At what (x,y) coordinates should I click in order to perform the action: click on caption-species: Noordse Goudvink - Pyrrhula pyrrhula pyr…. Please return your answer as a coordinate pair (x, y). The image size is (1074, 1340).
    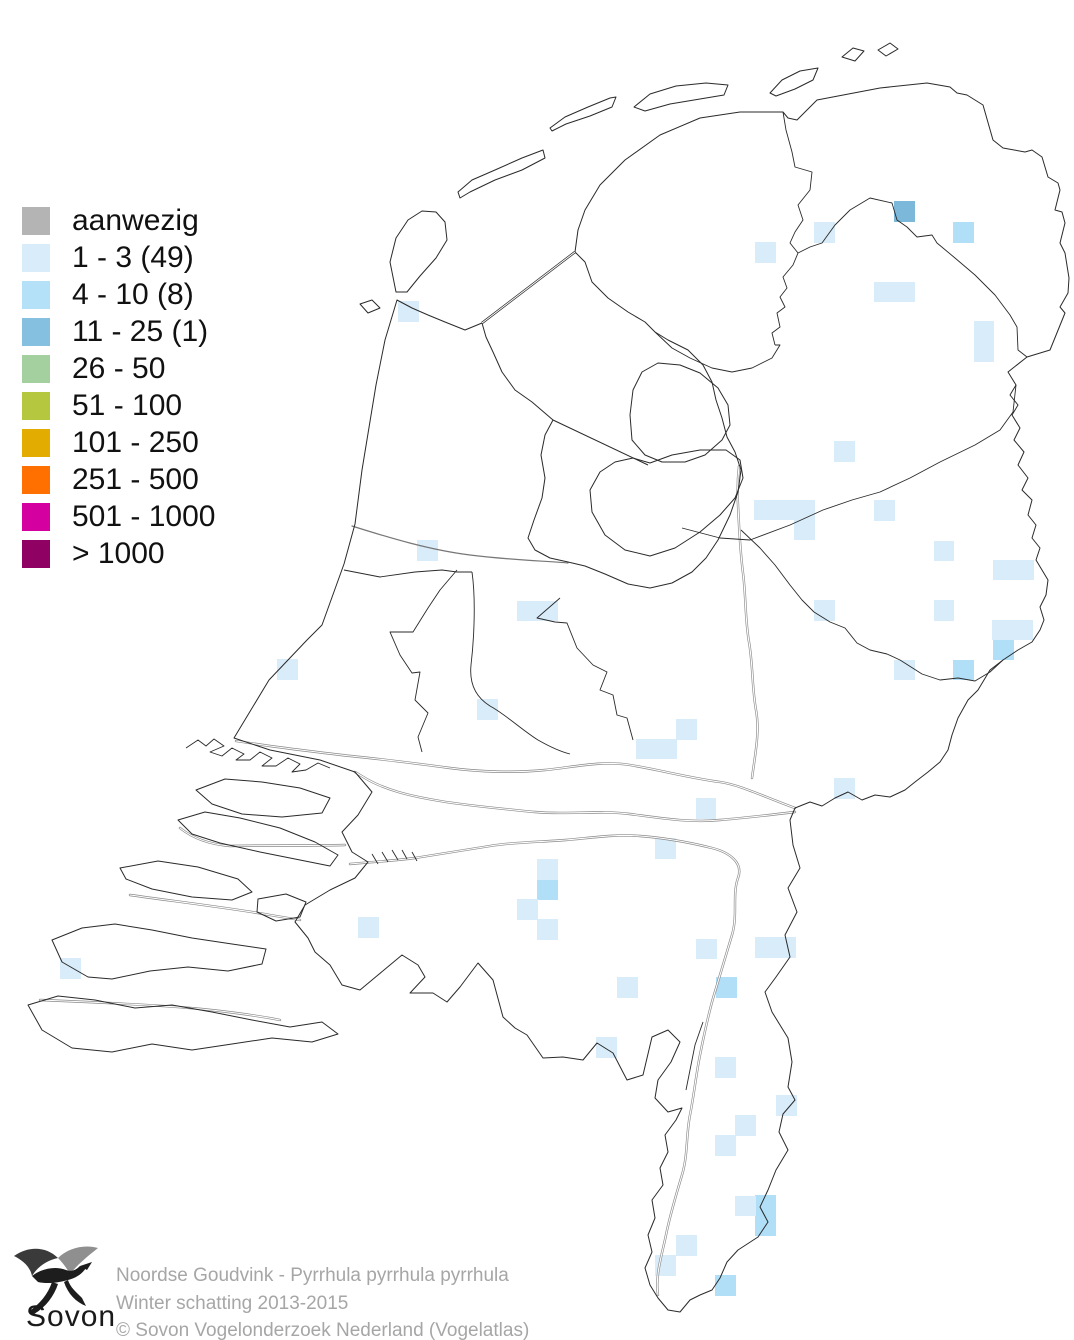
    Looking at the image, I should click on (312, 1275).